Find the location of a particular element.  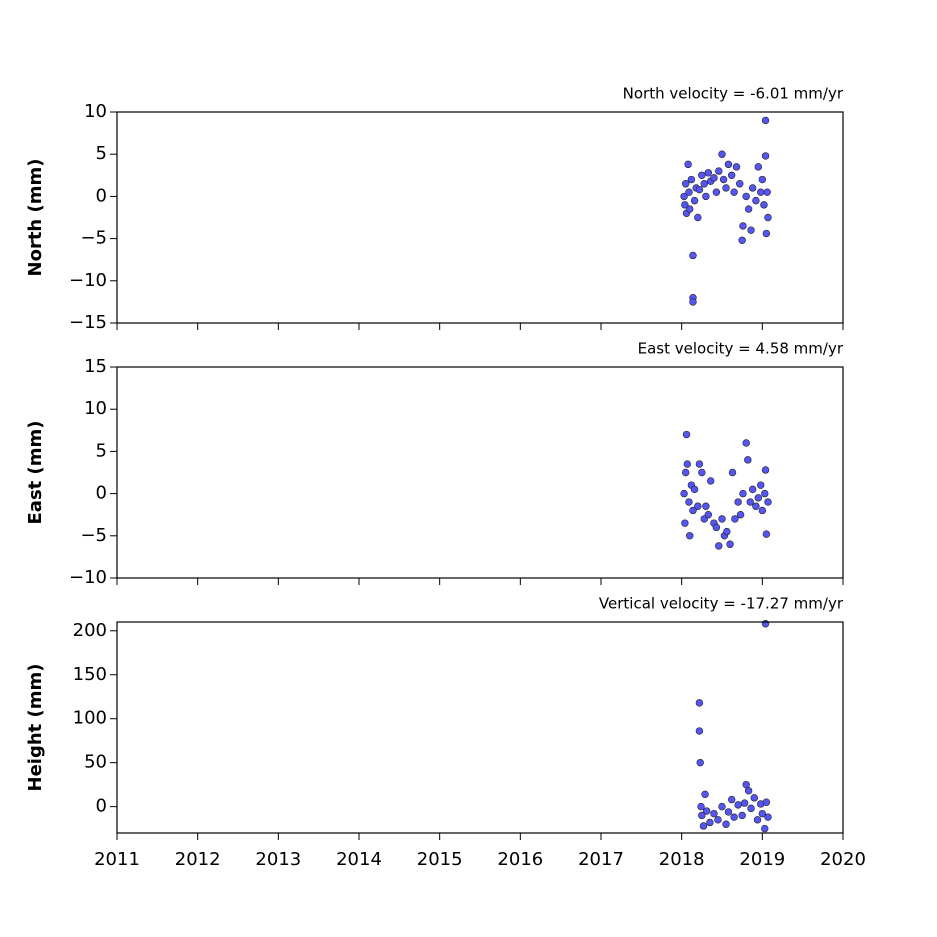

y-tick-label: 0 is located at coordinates (101, 493).